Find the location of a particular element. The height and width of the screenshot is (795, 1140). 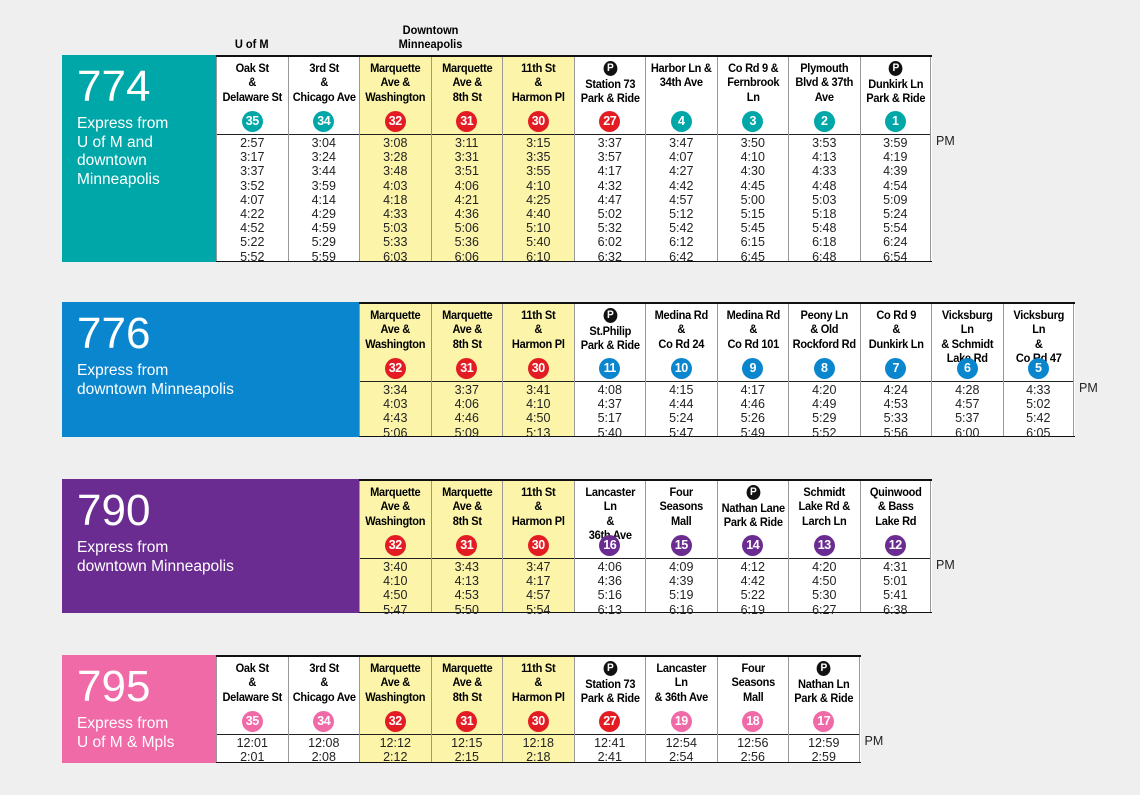

departure-time: 12:12 is located at coordinates (395, 743).